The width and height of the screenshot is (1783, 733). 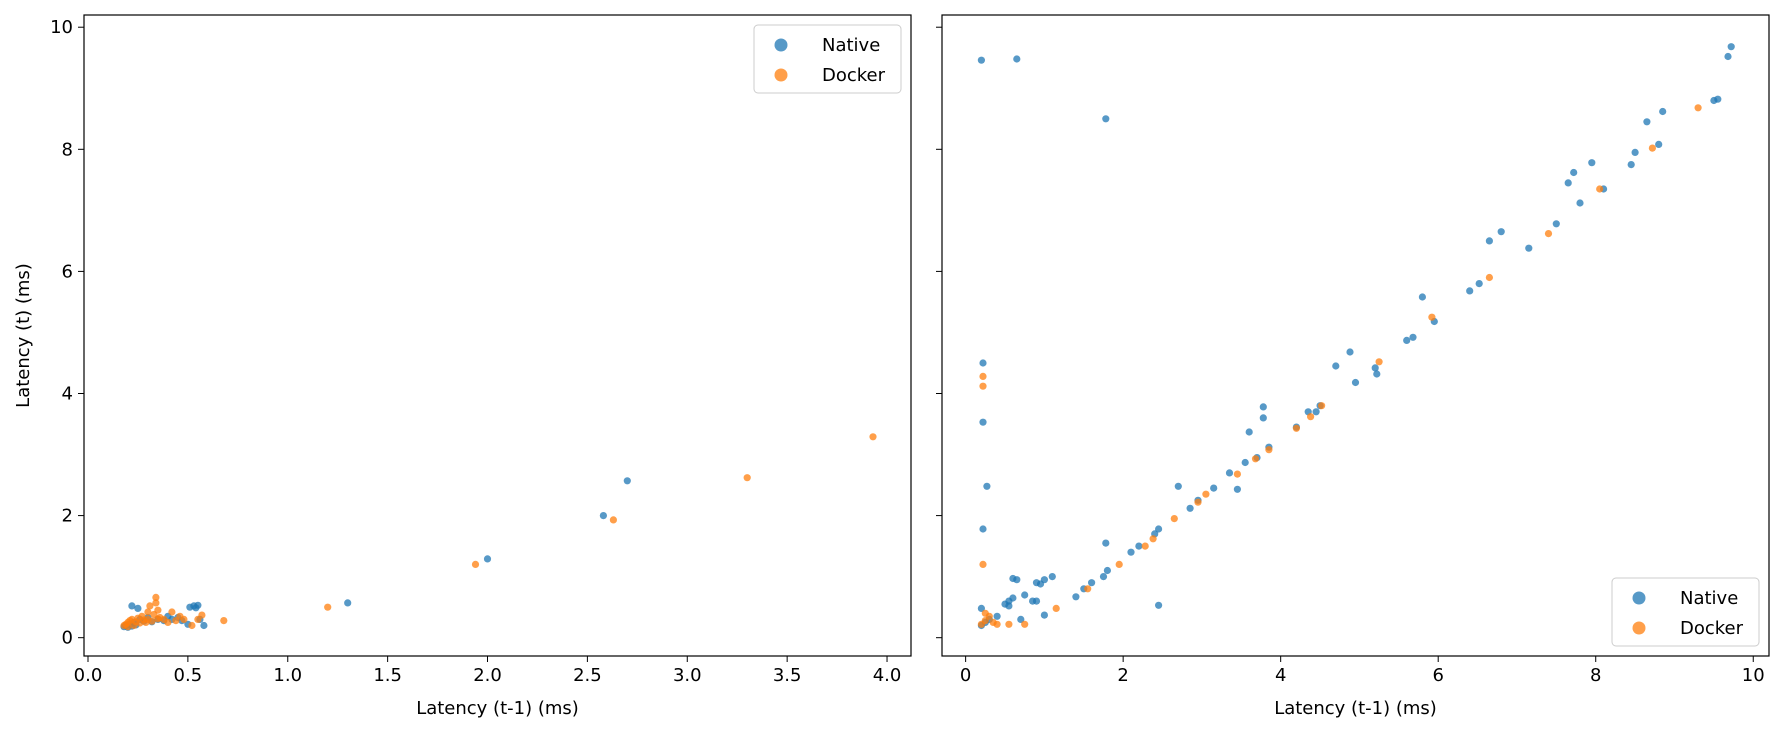 I want to click on y-tick-label: 10, so click(x=61, y=27).